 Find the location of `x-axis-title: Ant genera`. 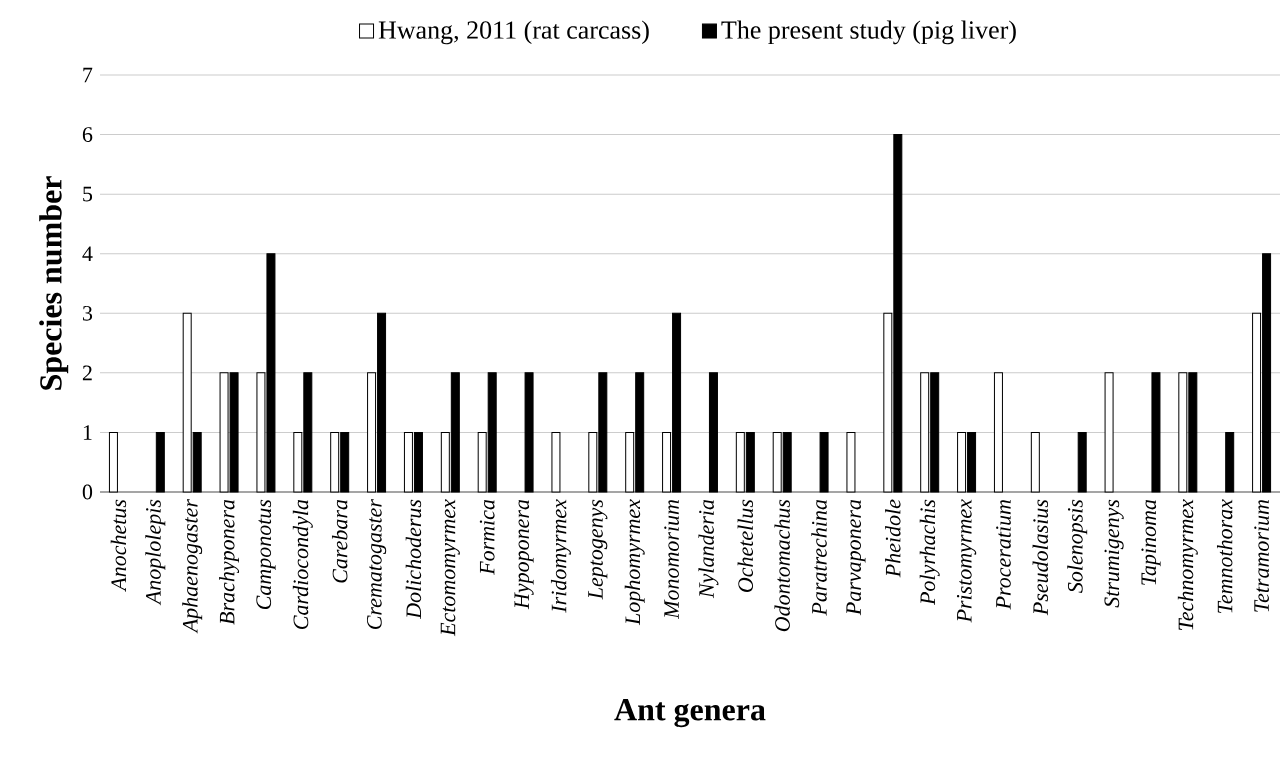

x-axis-title: Ant genera is located at coordinates (690, 713).